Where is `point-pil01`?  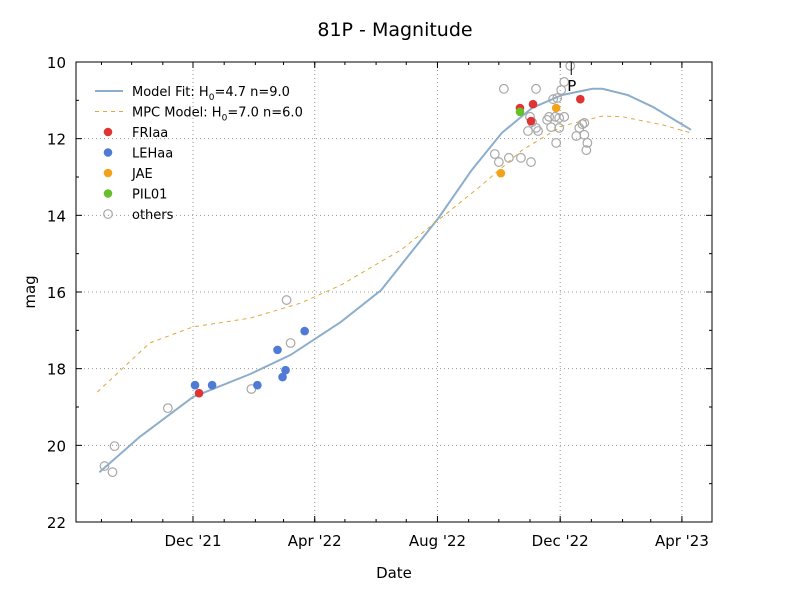
point-pil01 is located at coordinates (520, 112).